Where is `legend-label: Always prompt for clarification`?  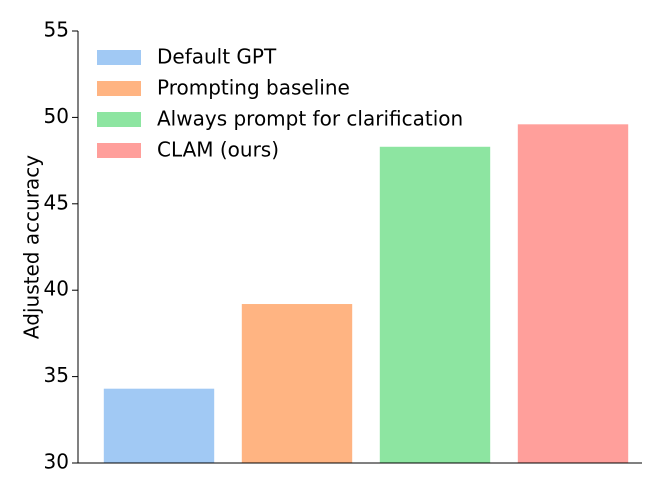
legend-label: Always prompt for clarification is located at coordinates (310, 119).